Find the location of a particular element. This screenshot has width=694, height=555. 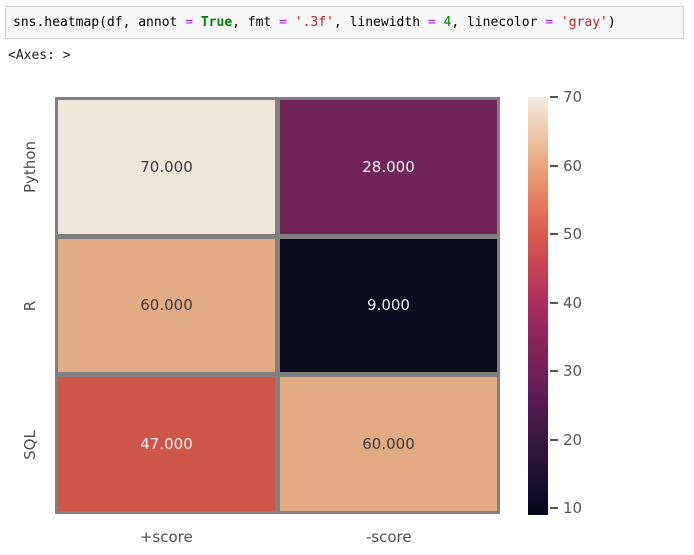

heatmap-cell-R-+score: 60.000 is located at coordinates (166, 305).